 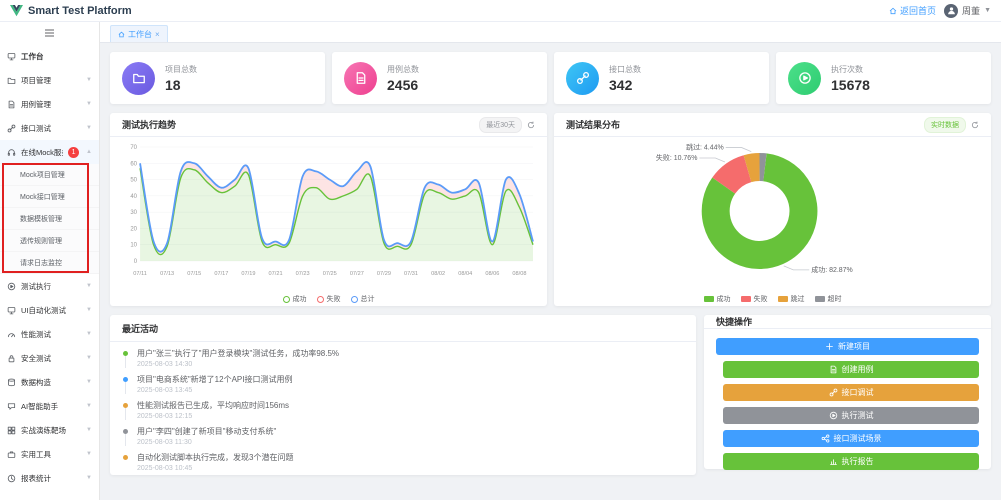 What do you see at coordinates (49, 406) in the screenshot?
I see `sidebar-item-10: AI智能助手 ▼` at bounding box center [49, 406].